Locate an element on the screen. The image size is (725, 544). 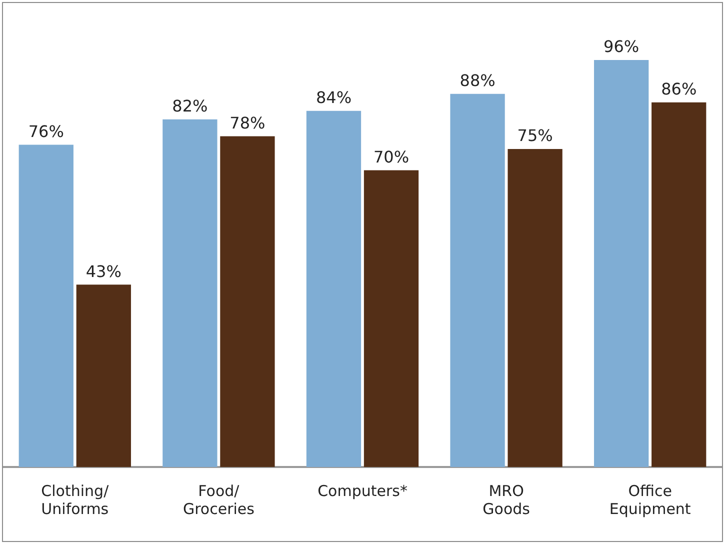
data-label: 78% is located at coordinates (248, 122).